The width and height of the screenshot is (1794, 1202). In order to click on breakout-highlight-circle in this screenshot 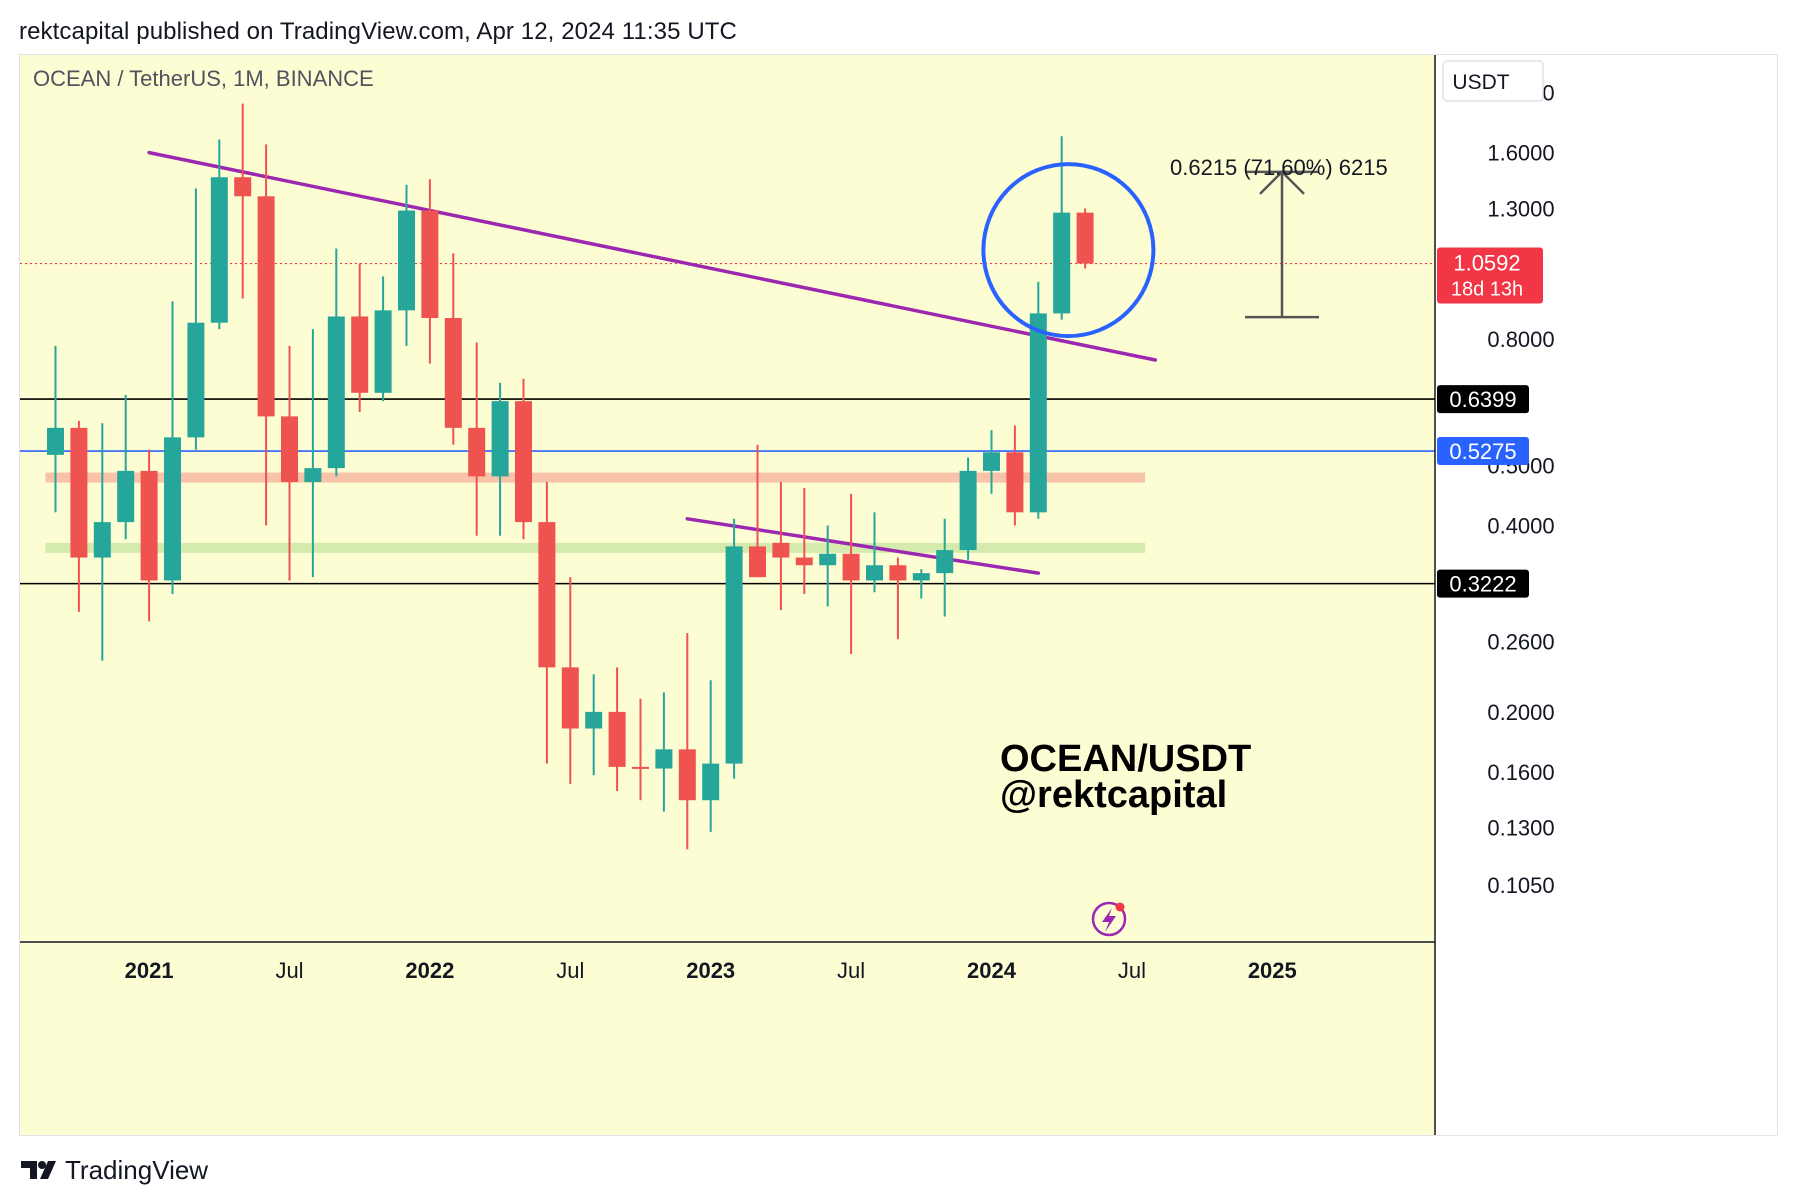, I will do `click(1068, 250)`.